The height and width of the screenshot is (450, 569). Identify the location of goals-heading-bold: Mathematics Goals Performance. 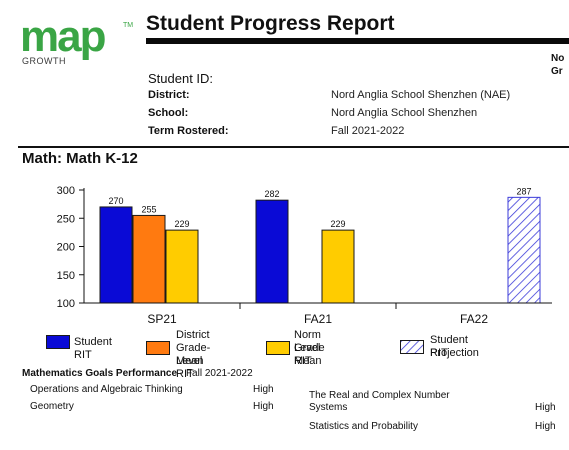
(100, 373).